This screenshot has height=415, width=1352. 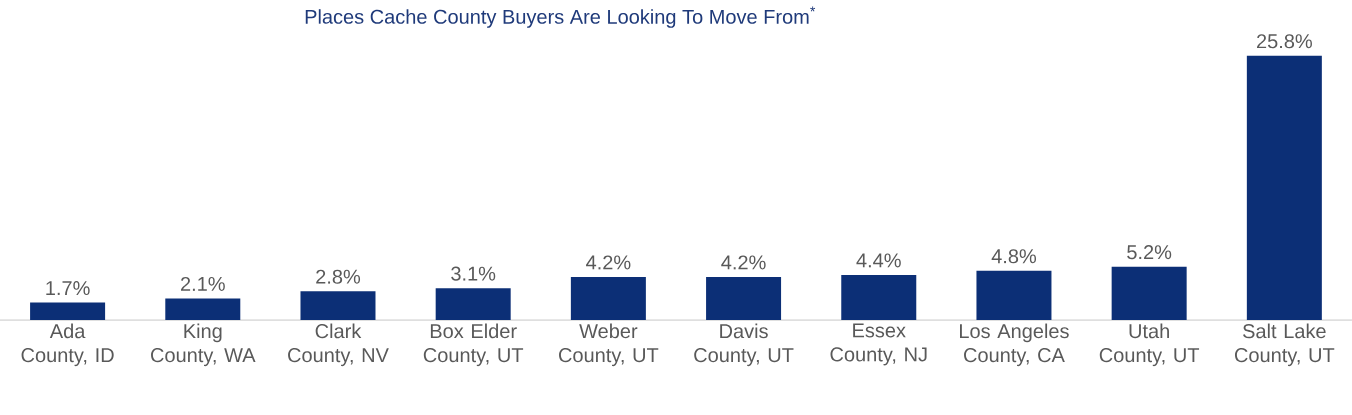 I want to click on x-tick-label: Box Elder County, UT, so click(x=473, y=345).